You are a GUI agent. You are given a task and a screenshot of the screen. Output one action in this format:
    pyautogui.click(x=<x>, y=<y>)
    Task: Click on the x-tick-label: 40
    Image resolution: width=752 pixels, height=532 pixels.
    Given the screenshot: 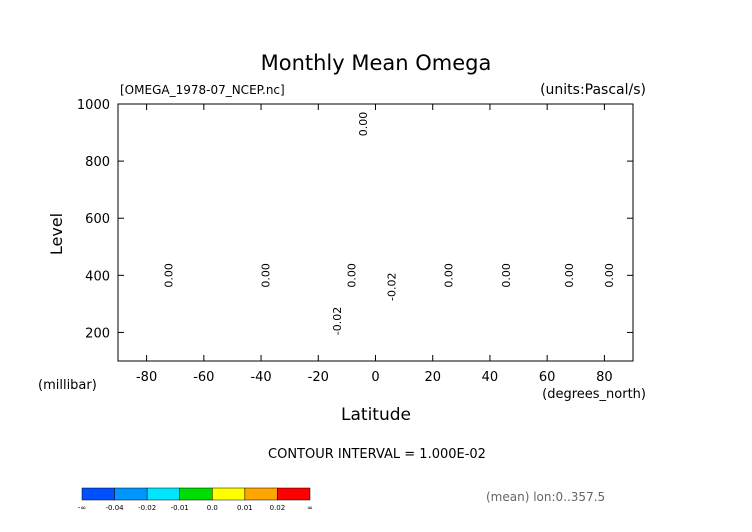 What is the action you would take?
    pyautogui.click(x=490, y=377)
    